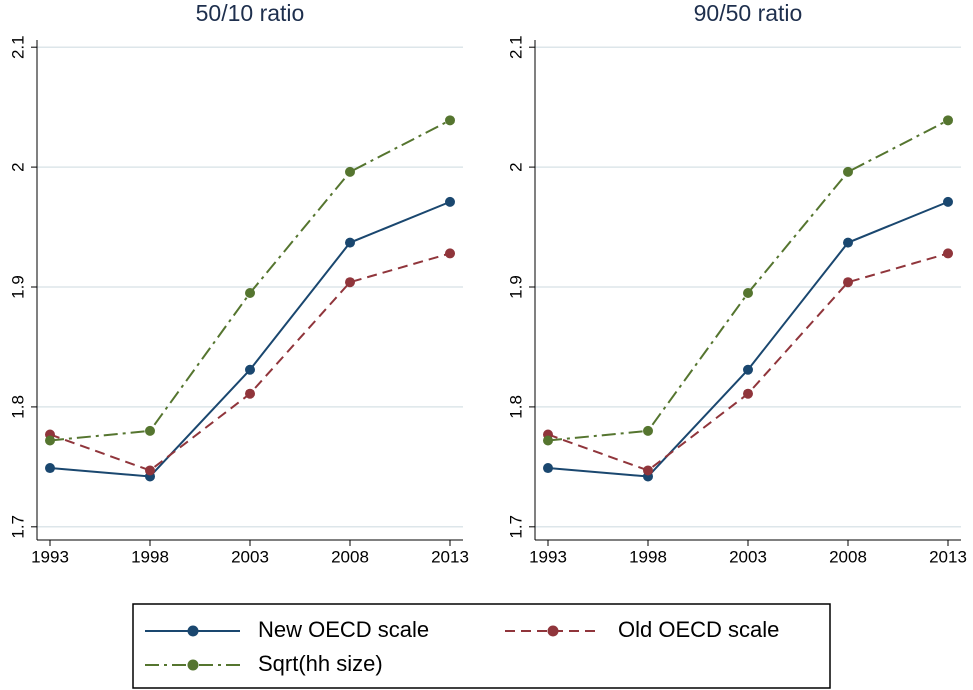 This screenshot has height=690, width=973. What do you see at coordinates (481, 646) in the screenshot?
I see `legend-box` at bounding box center [481, 646].